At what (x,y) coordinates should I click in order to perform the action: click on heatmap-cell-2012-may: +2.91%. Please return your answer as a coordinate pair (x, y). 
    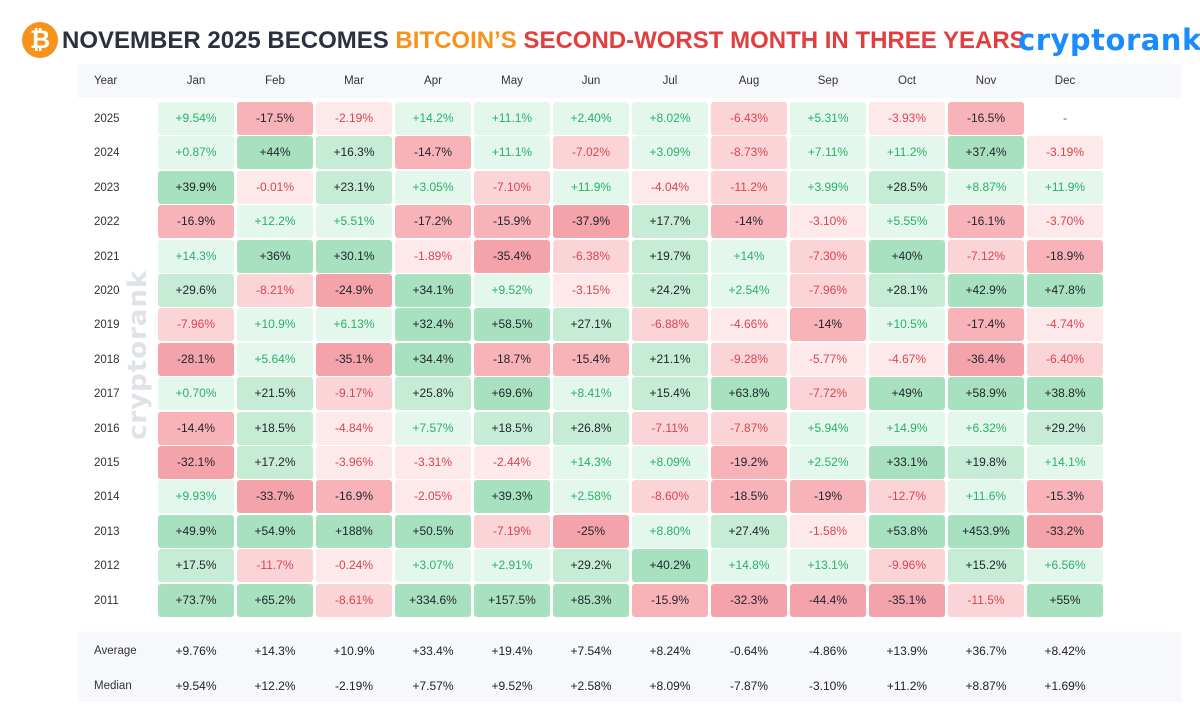
    Looking at the image, I should click on (512, 566).